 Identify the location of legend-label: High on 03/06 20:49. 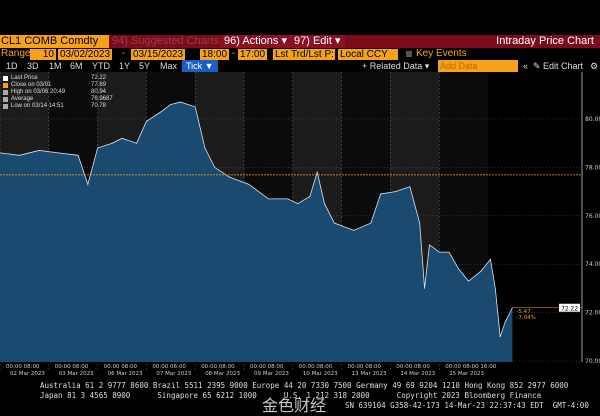
(38, 92).